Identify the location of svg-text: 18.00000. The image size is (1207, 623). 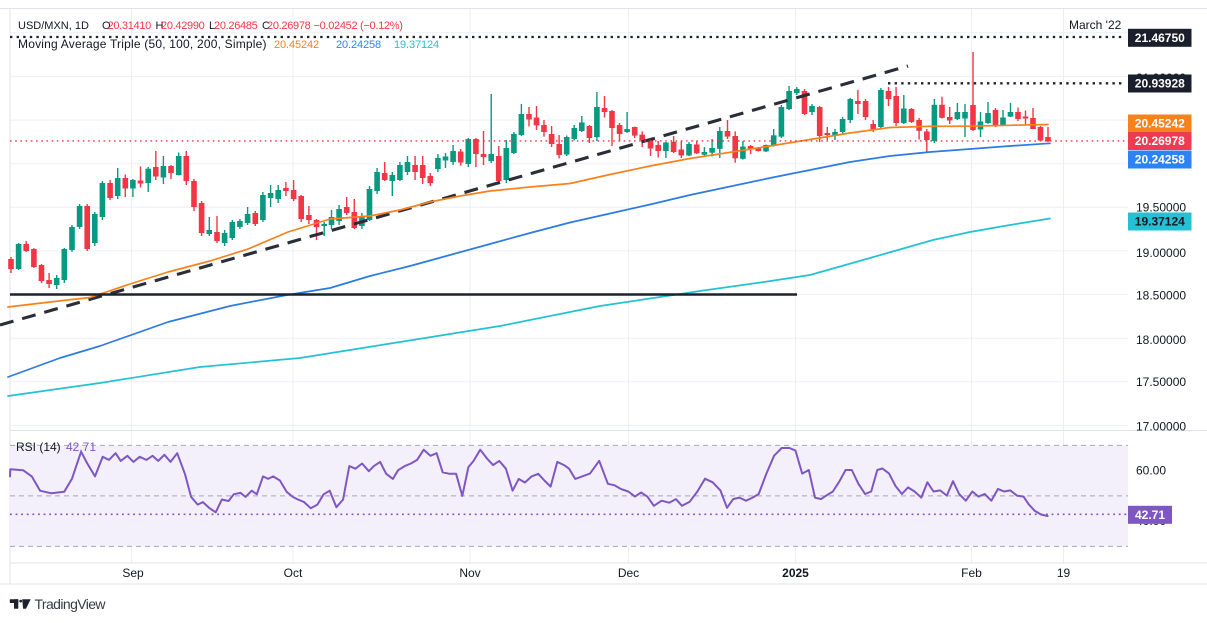
(1161, 340).